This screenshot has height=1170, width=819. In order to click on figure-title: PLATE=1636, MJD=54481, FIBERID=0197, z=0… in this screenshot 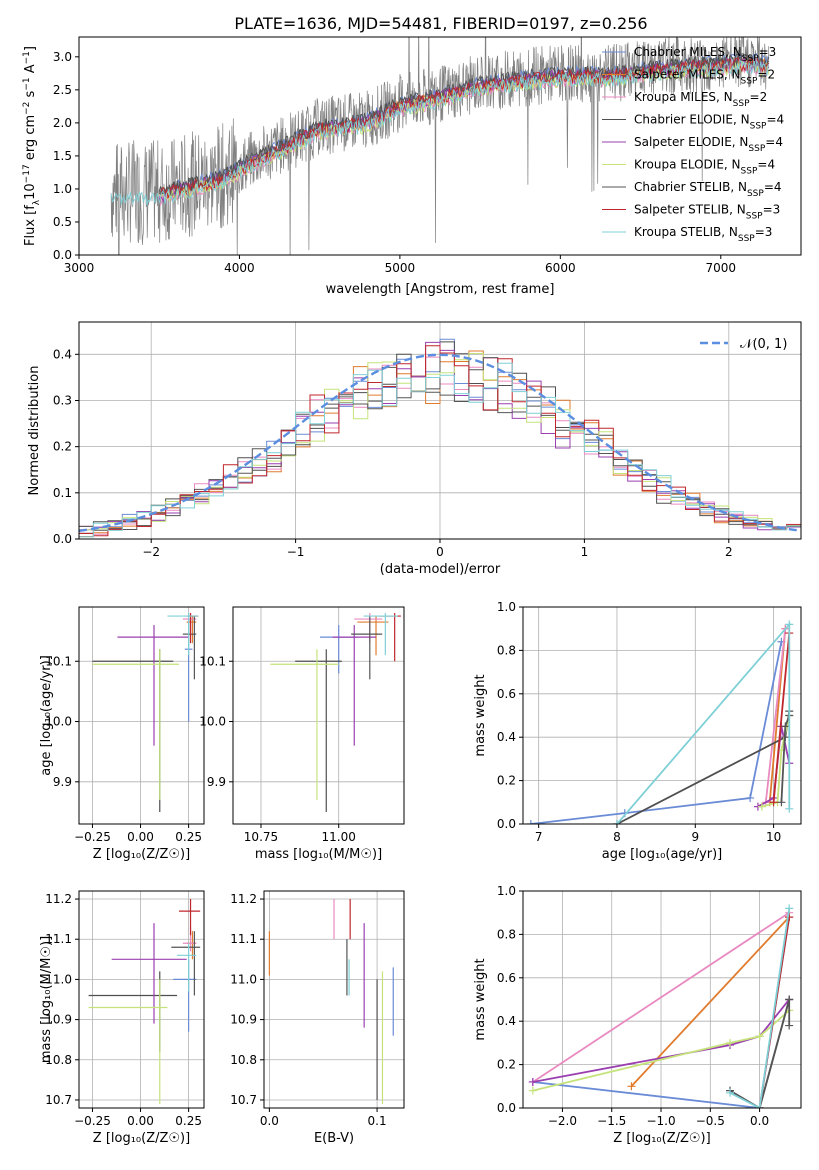, I will do `click(440, 23)`.